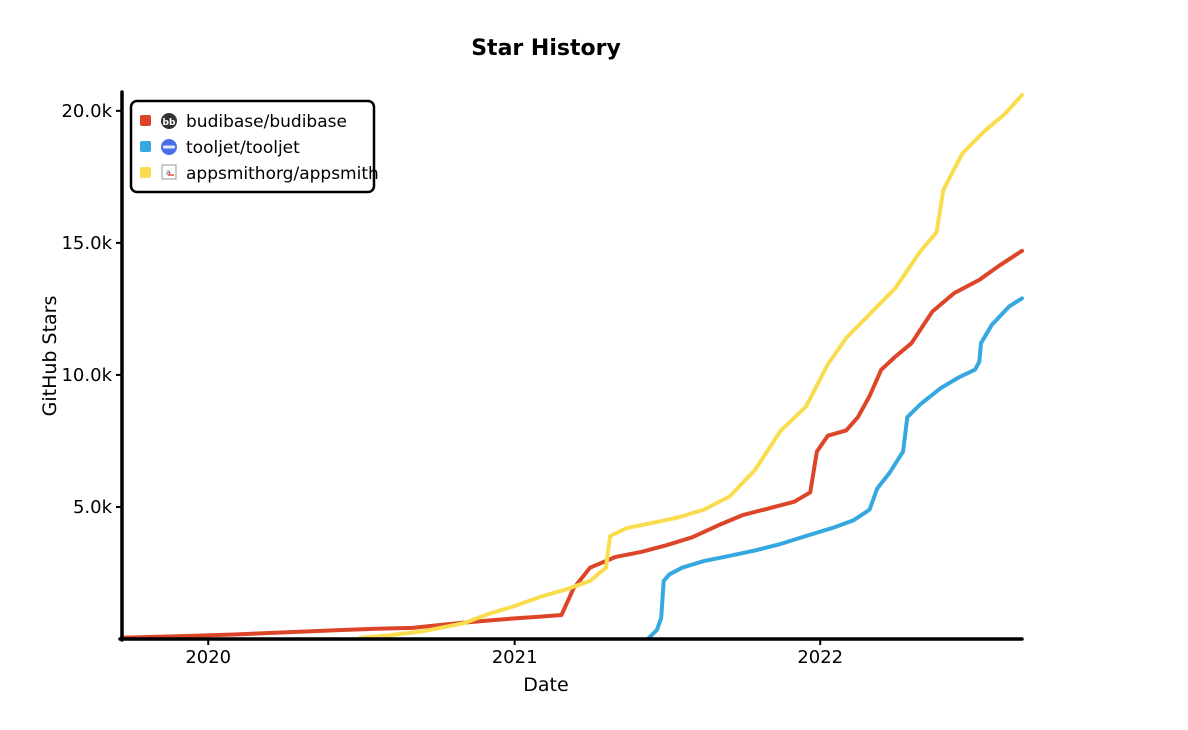 Image resolution: width=1188 pixels, height=730 pixels. I want to click on legend-item-budibase: bb budibase/budibase, so click(243, 122).